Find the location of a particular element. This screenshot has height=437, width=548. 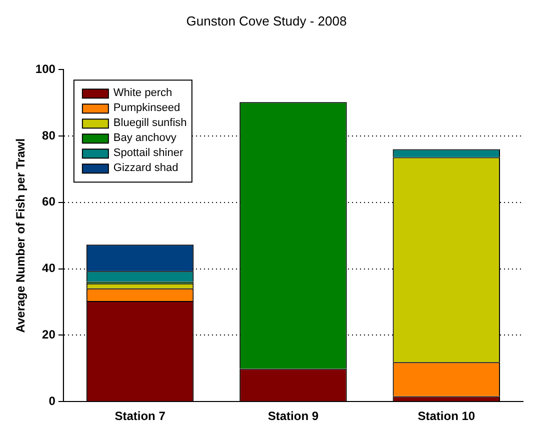

y-axis-title: Average Number of Fish per Trawl is located at coordinates (21, 235).